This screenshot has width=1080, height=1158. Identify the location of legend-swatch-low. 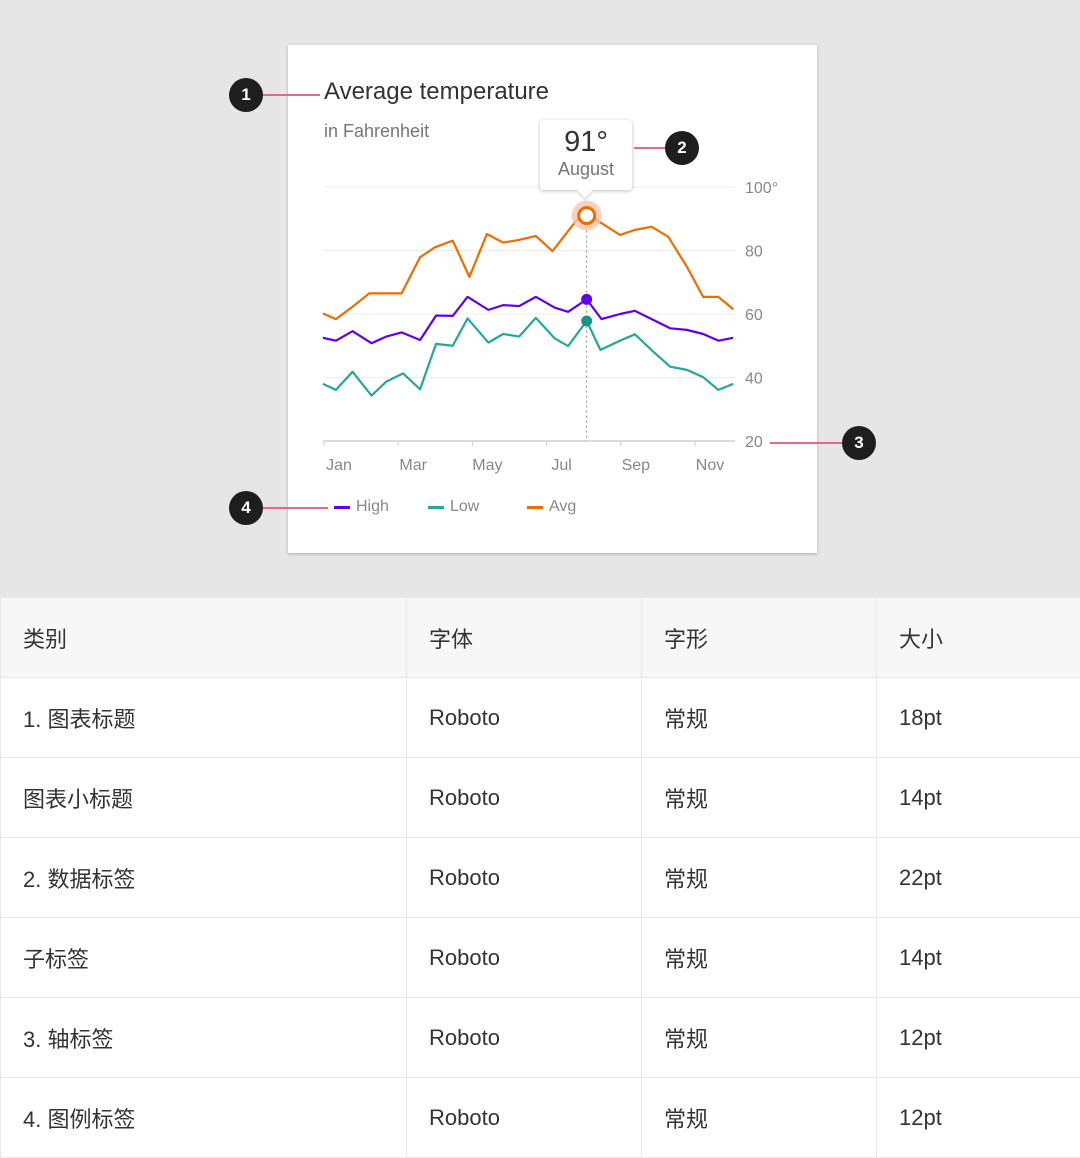
(436, 507).